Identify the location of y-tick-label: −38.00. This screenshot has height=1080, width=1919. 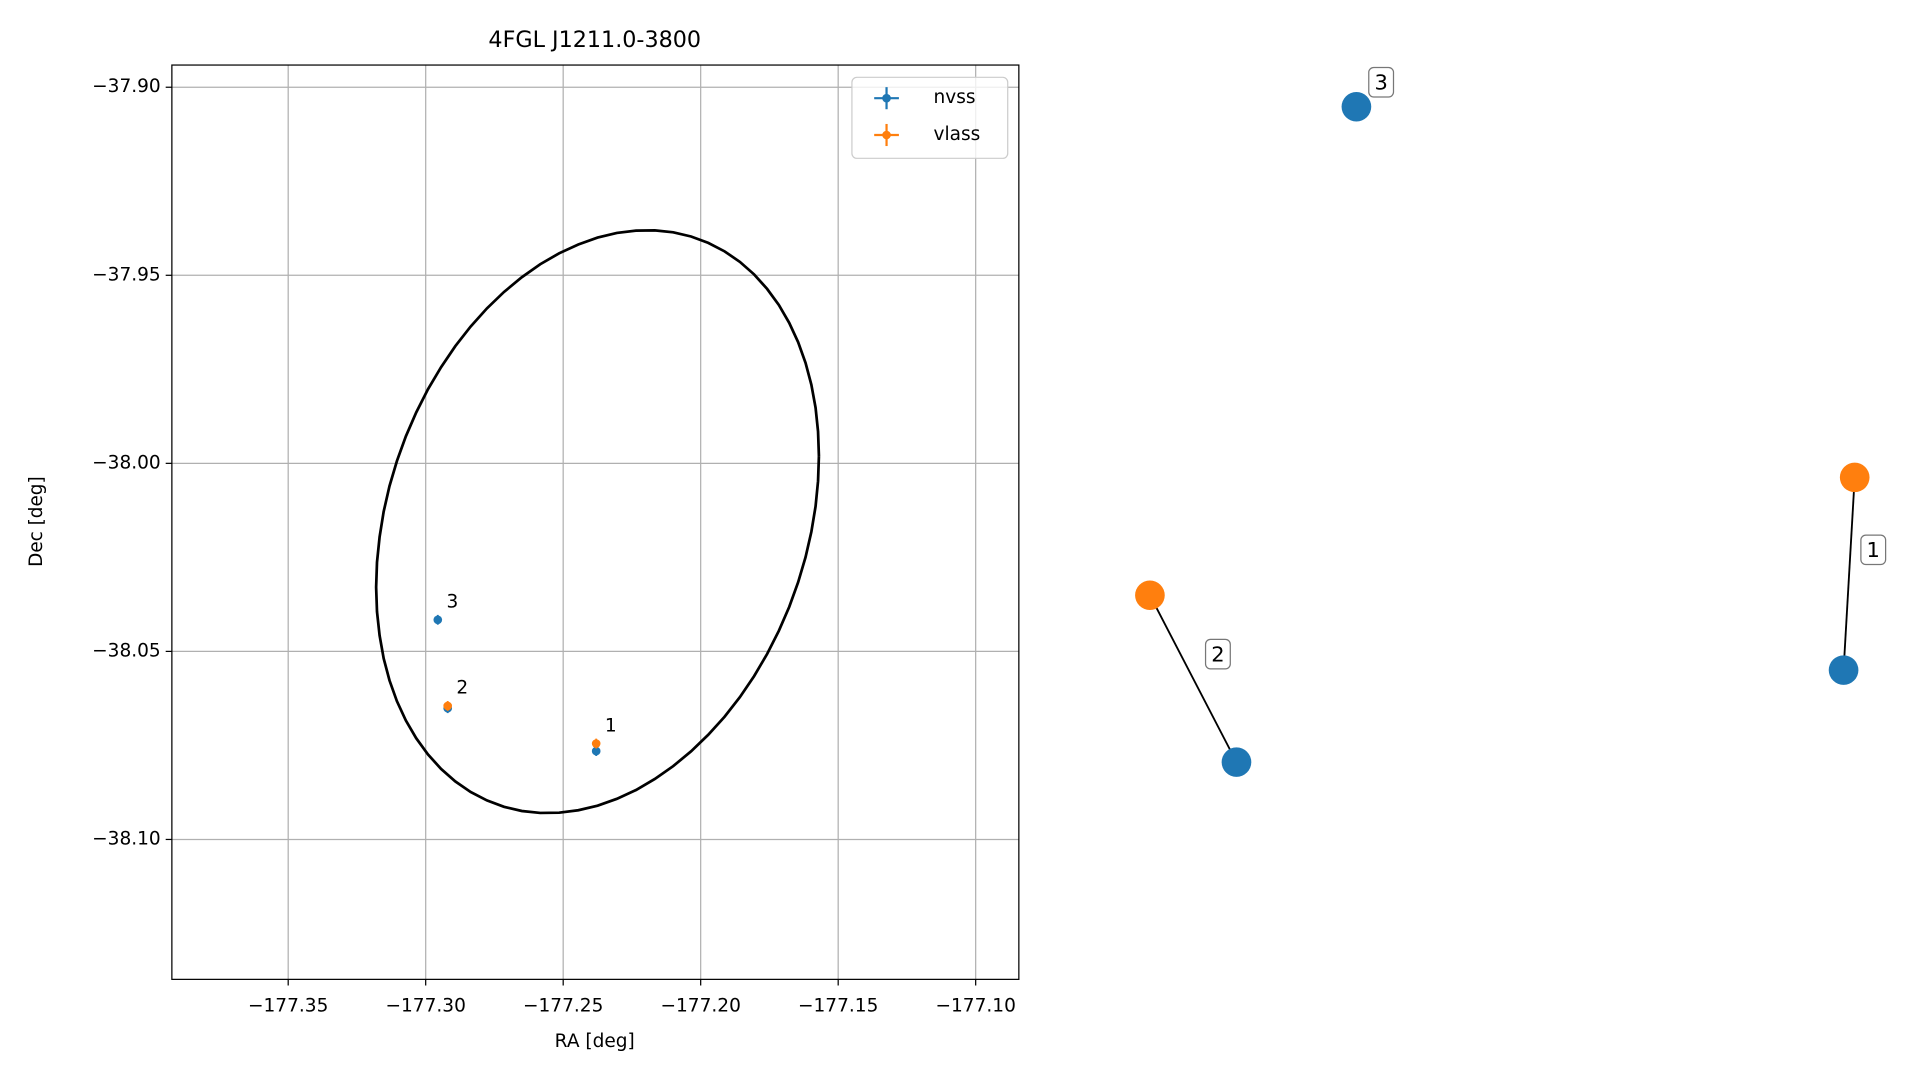
(126, 462).